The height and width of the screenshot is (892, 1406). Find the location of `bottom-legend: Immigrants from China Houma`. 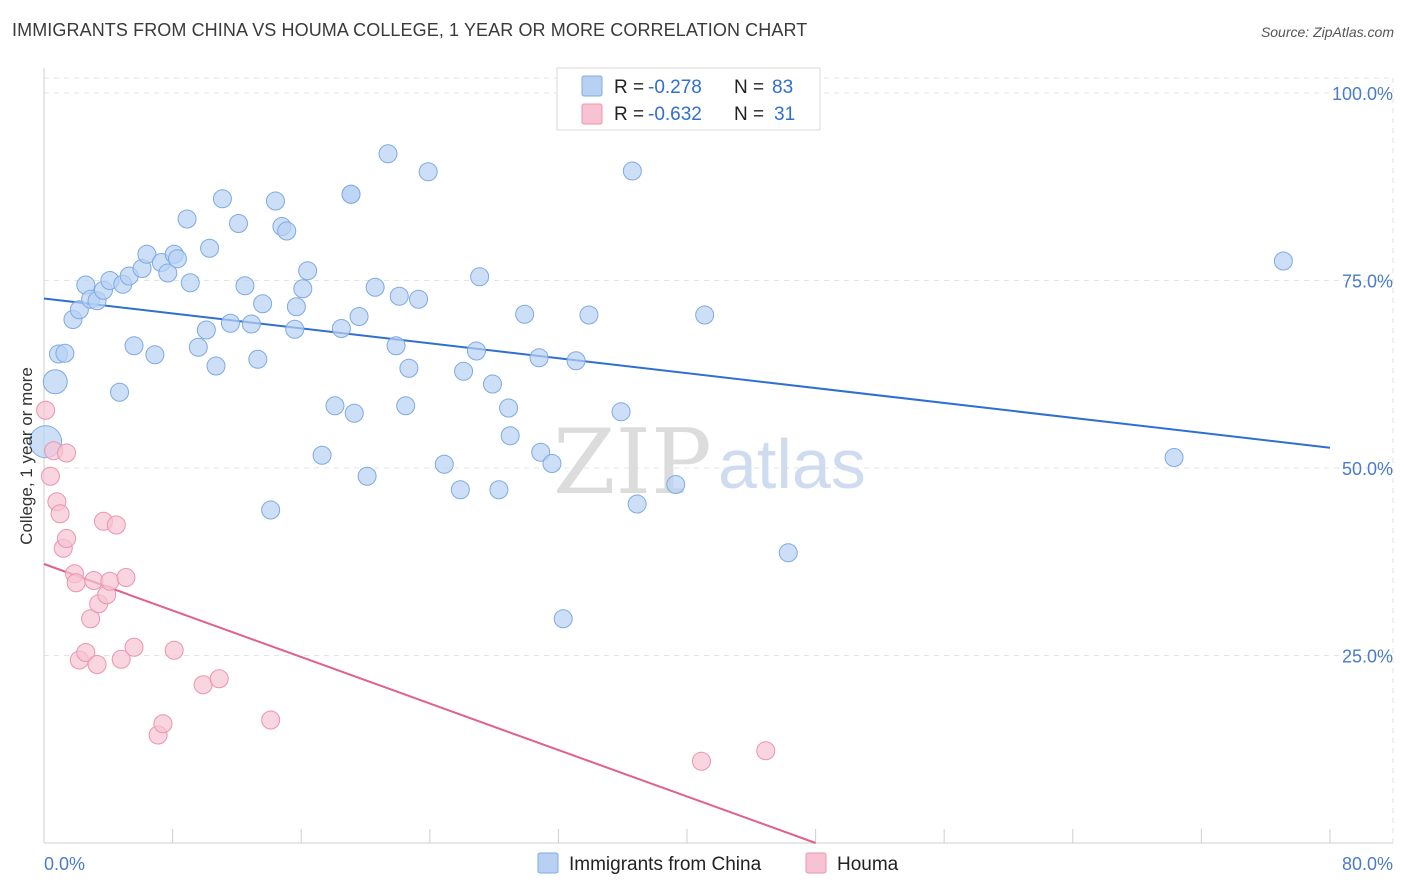

bottom-legend: Immigrants from China Houma is located at coordinates (718, 863).